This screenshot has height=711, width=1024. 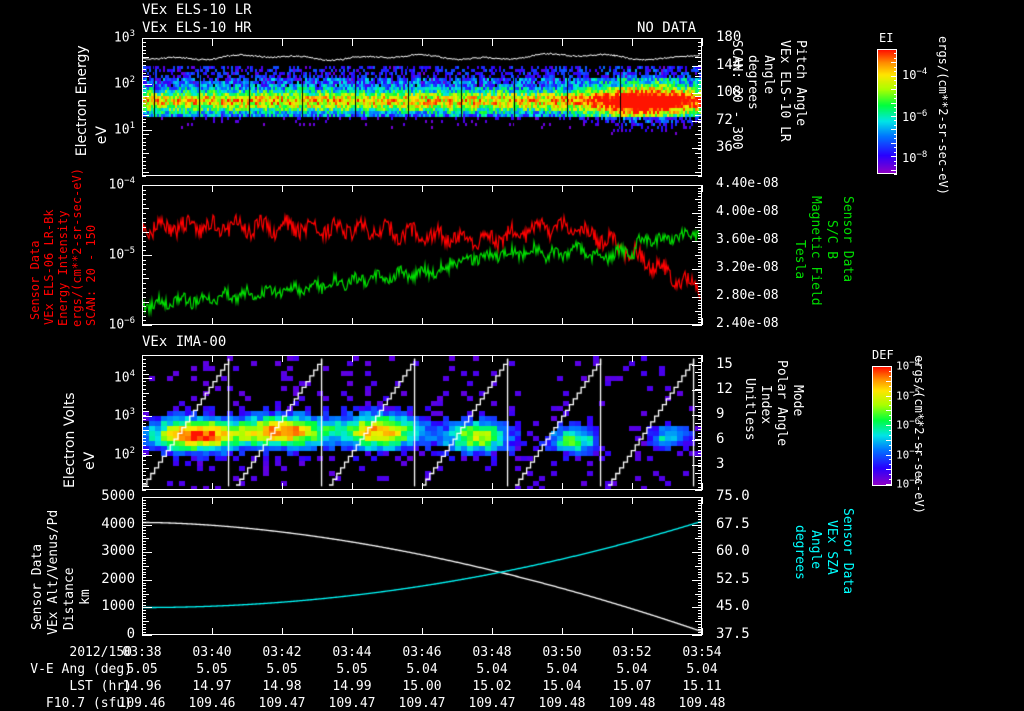 What do you see at coordinates (63, 268) in the screenshot?
I see `panel2-left-axis-label-2: Energy Intensity` at bounding box center [63, 268].